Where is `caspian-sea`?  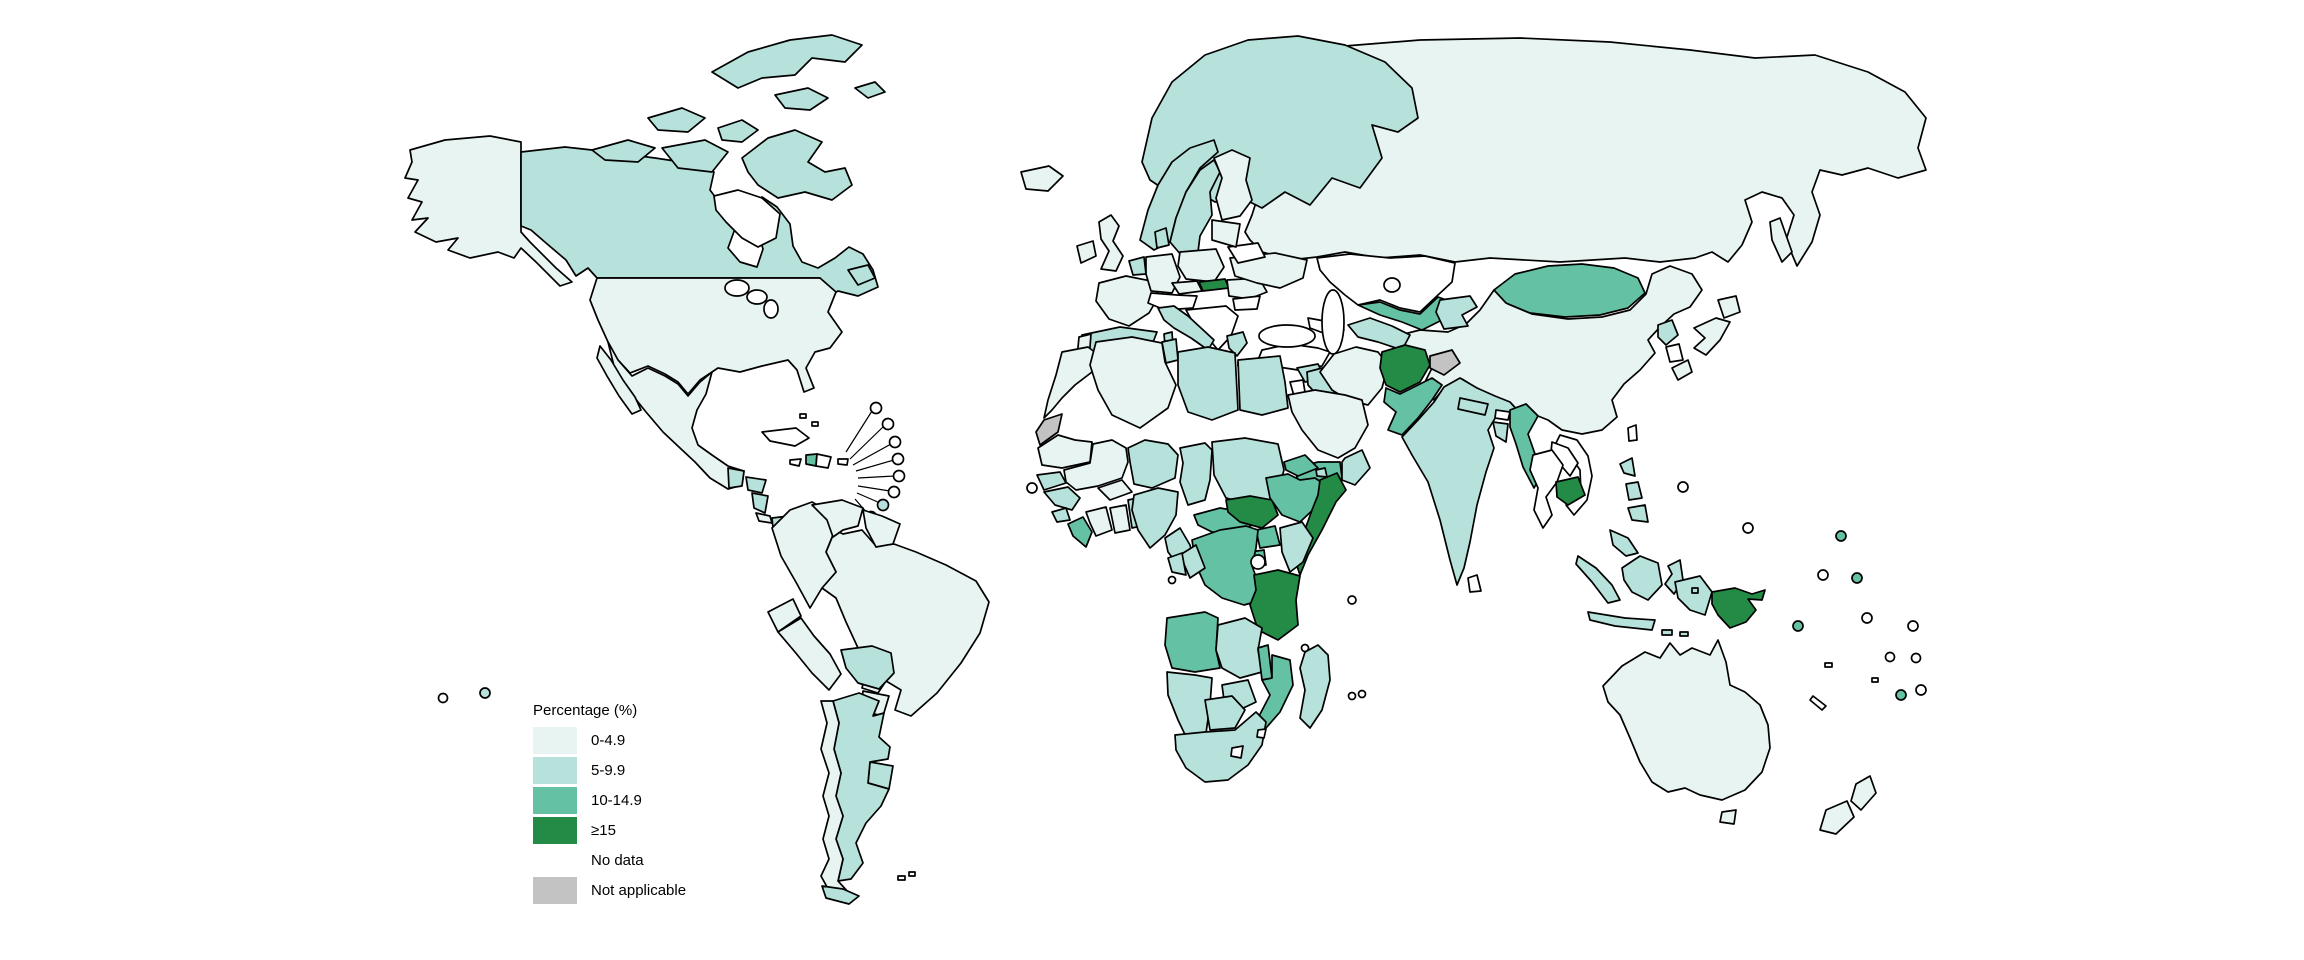 caspian-sea is located at coordinates (1333, 322).